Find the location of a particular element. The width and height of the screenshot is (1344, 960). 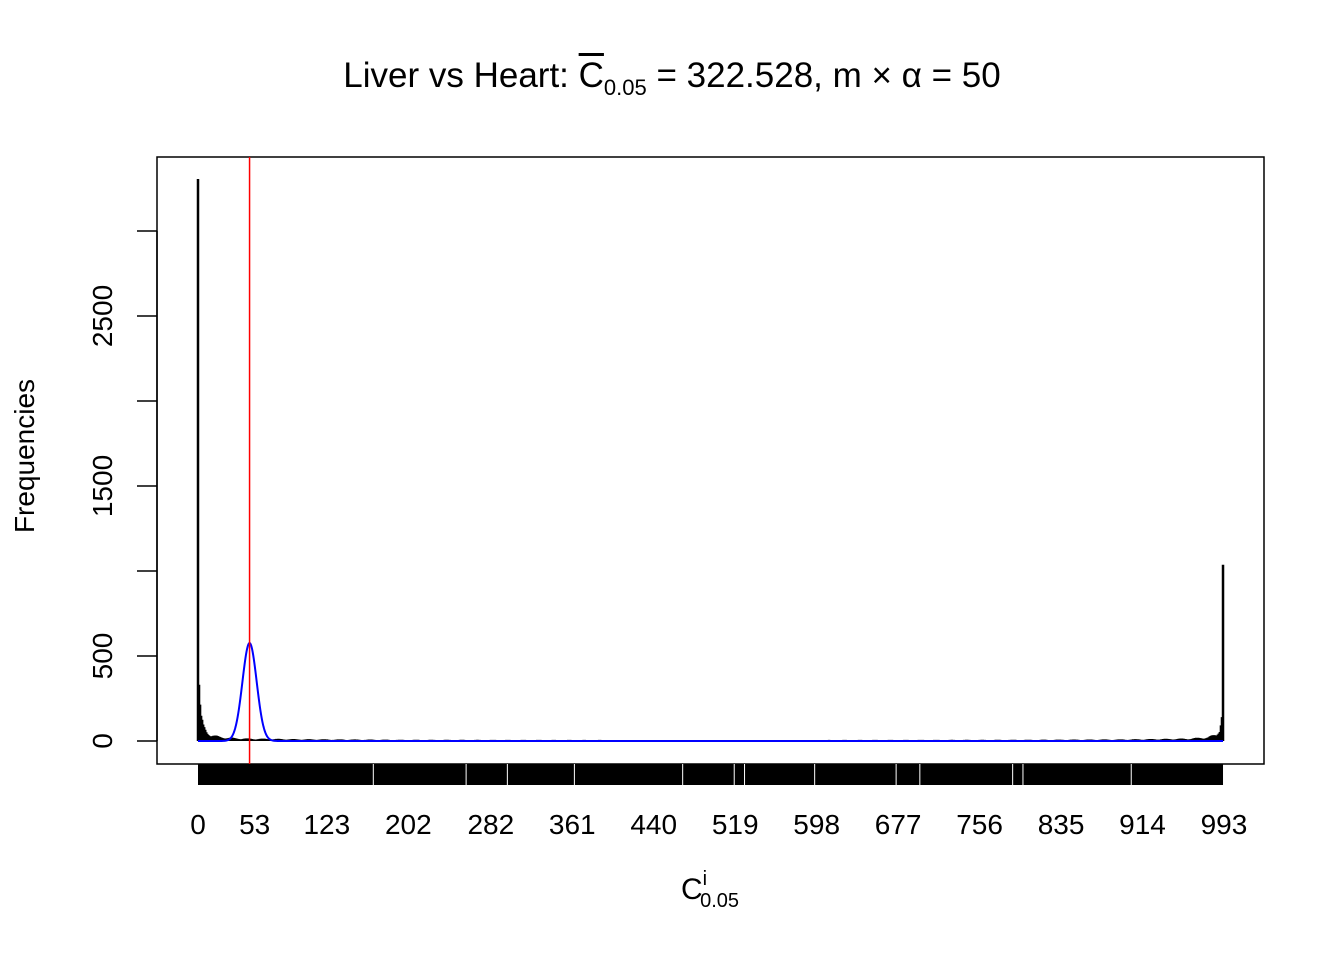

x-axis-label: Ci0.05 is located at coordinates (710, 890).